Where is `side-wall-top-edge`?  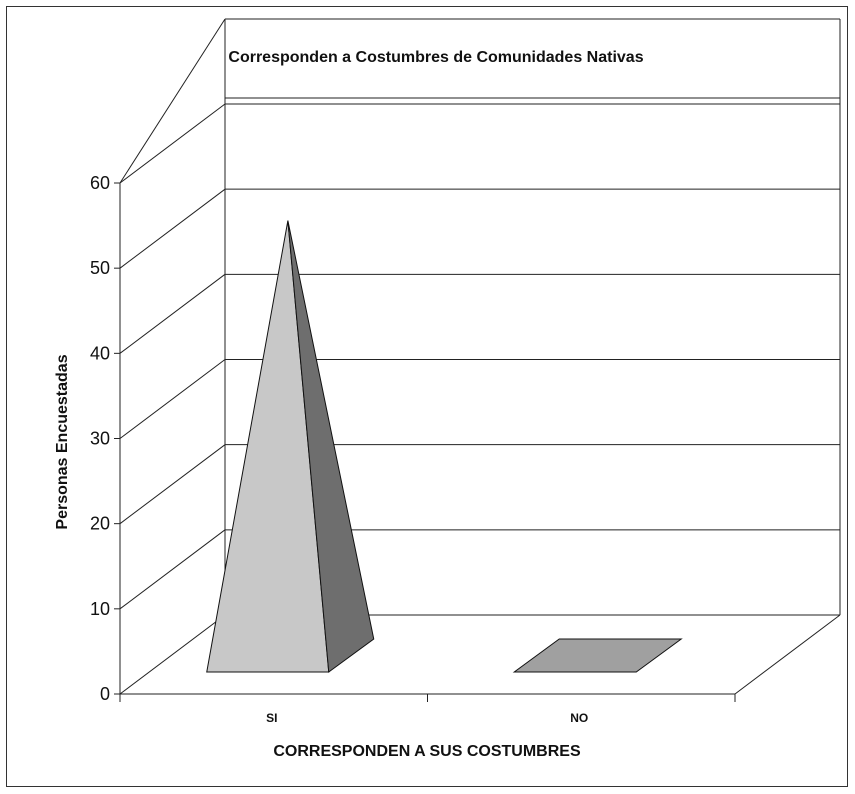
side-wall-top-edge is located at coordinates (172, 101).